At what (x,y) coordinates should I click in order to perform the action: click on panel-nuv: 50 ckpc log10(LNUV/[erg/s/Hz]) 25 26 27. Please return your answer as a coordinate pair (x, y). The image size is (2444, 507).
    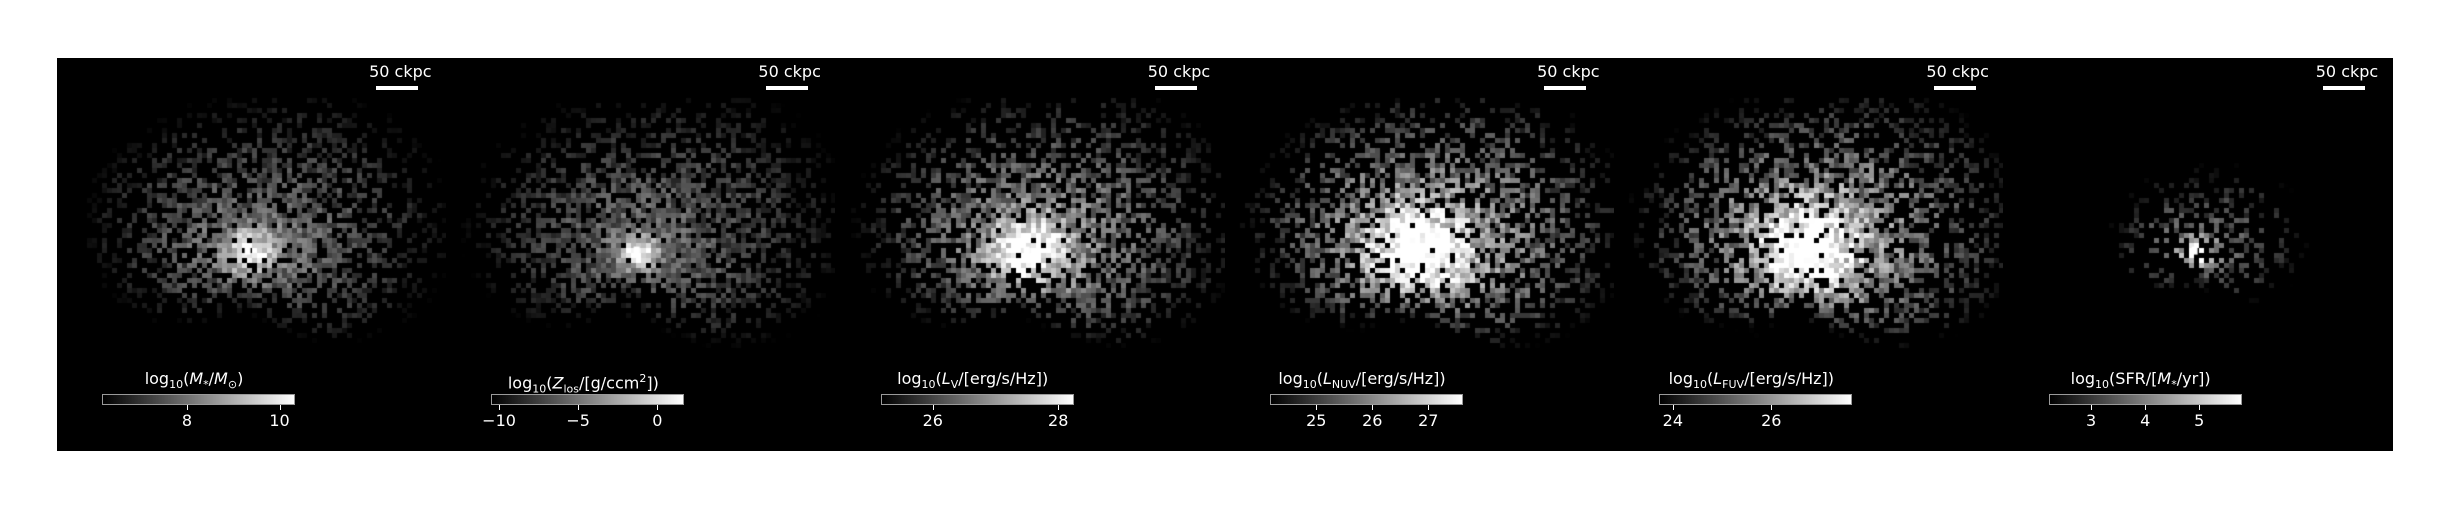
    Looking at the image, I should click on (1419, 254).